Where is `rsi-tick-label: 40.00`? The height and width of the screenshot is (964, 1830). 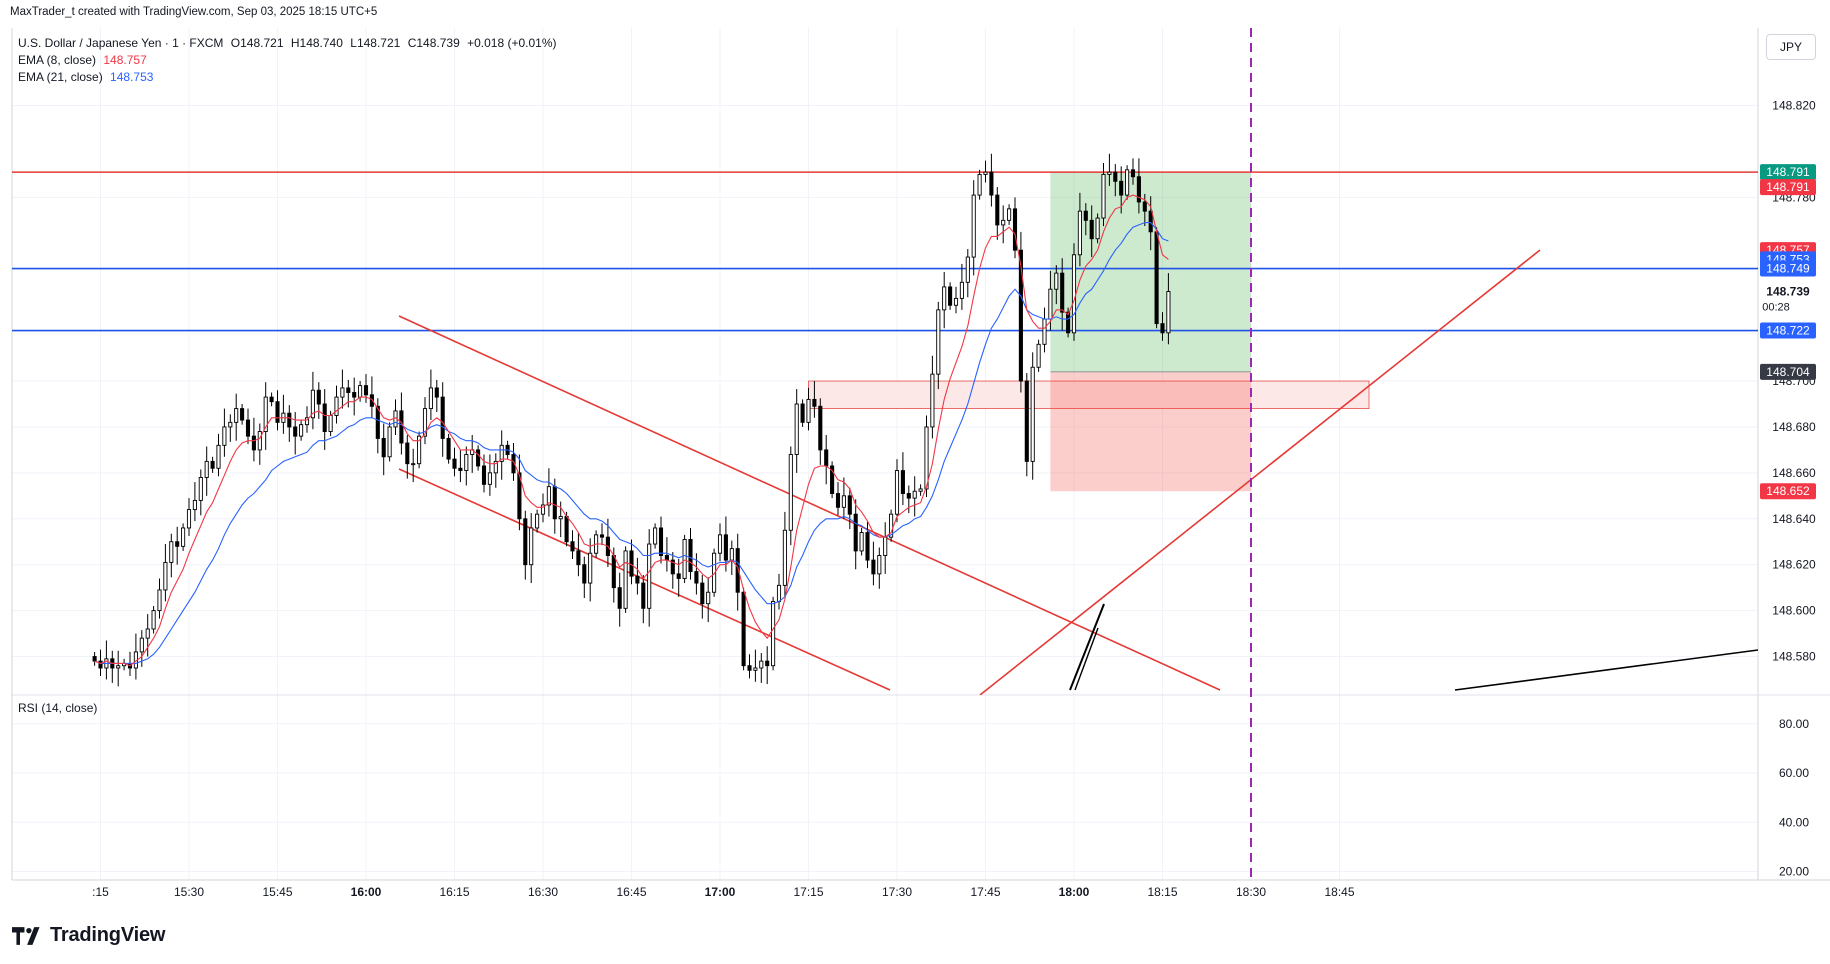 rsi-tick-label: 40.00 is located at coordinates (1794, 822).